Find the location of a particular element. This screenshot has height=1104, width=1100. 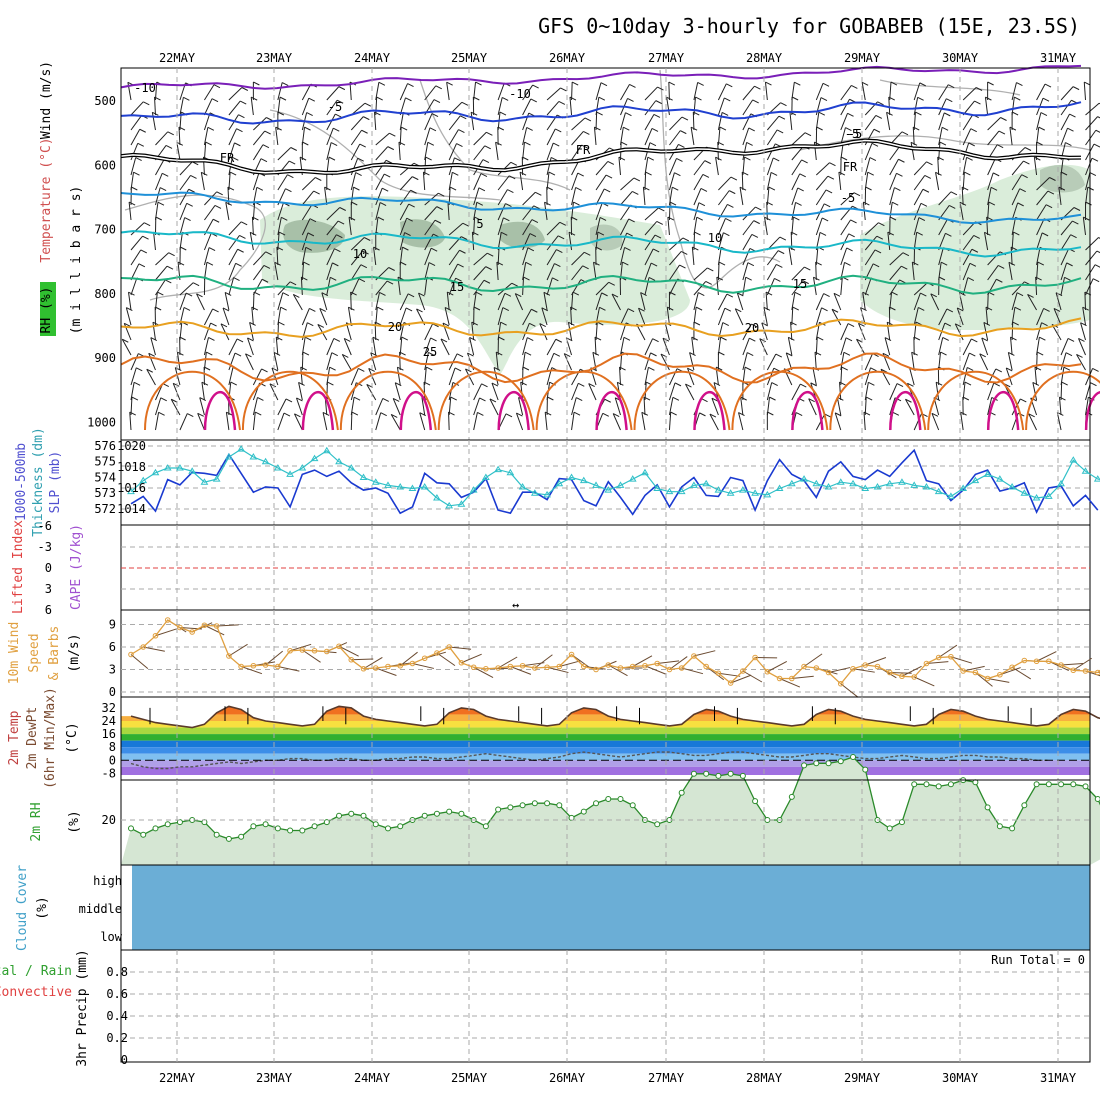

pressure-tick: 900 is located at coordinates (105, 358).